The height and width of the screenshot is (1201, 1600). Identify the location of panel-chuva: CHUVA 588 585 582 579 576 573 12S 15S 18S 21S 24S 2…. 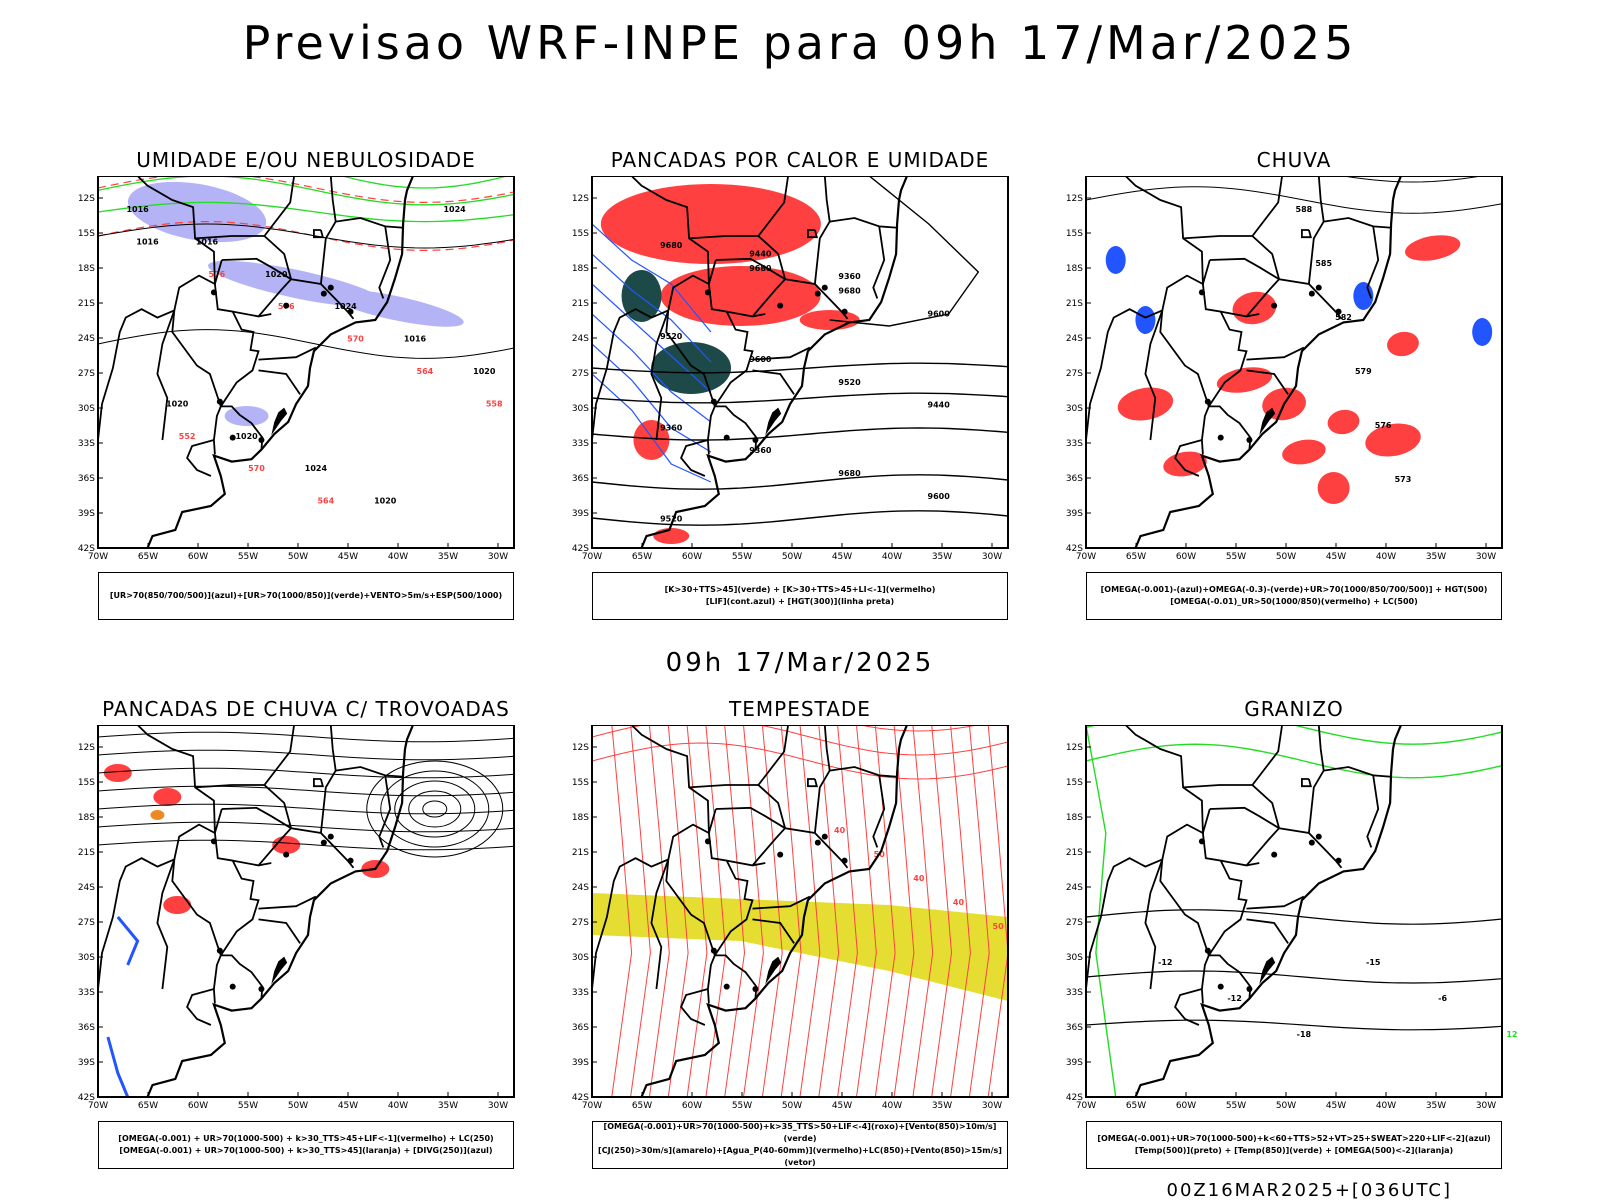
(1294, 388).